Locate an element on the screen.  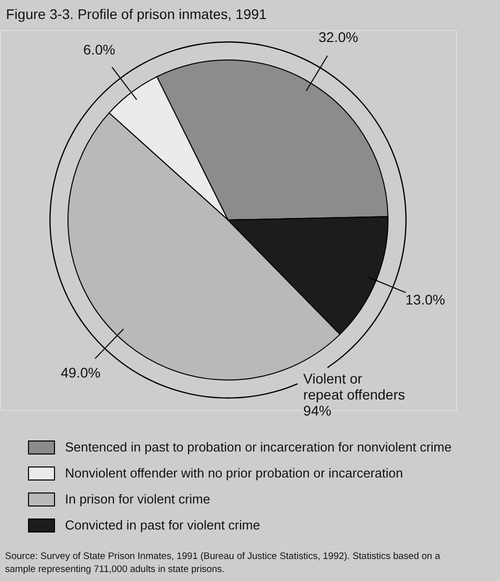
legend-label: Convicted in past for violent crime is located at coordinates (162, 525).